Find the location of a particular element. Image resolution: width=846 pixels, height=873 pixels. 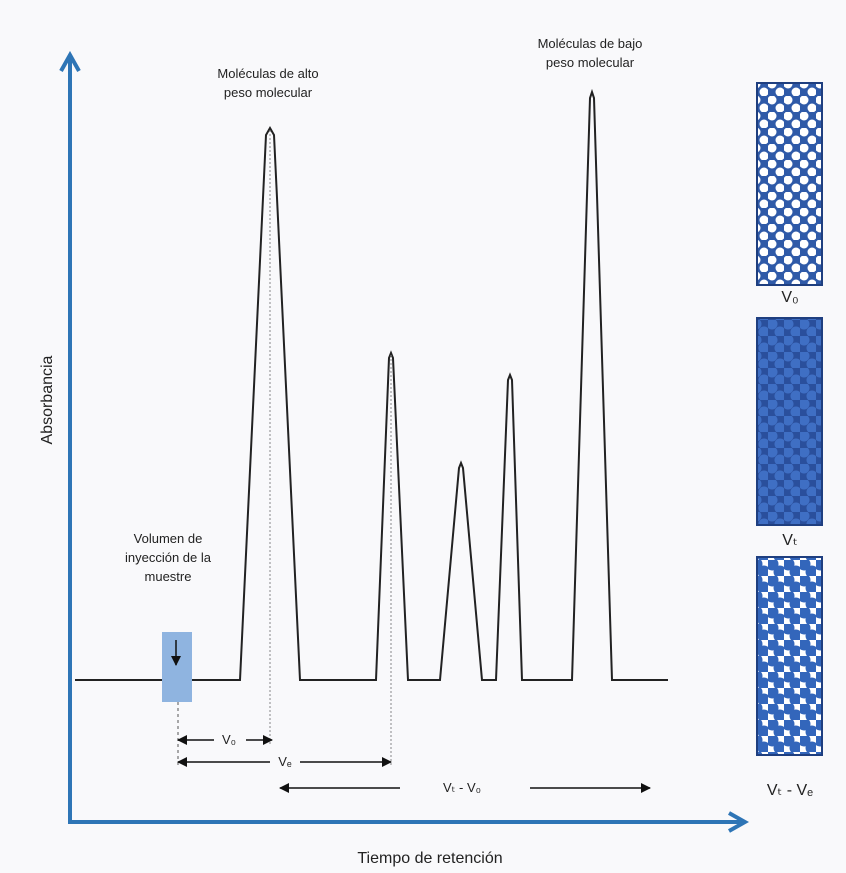

injection-band is located at coordinates (177, 667).